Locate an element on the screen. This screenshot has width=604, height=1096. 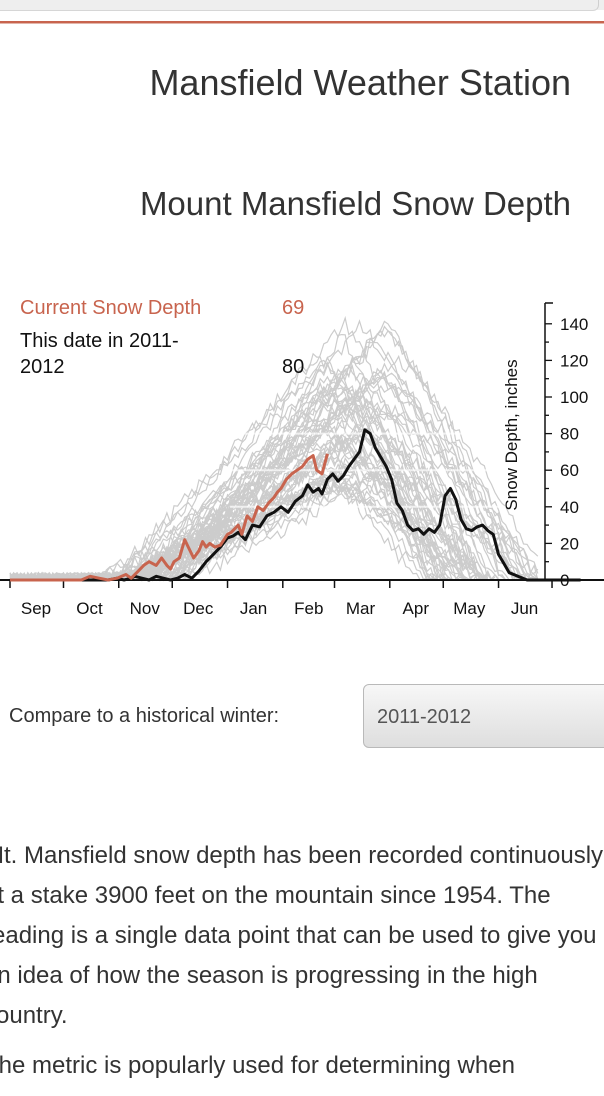
x-tick-label: May is located at coordinates (469, 608).